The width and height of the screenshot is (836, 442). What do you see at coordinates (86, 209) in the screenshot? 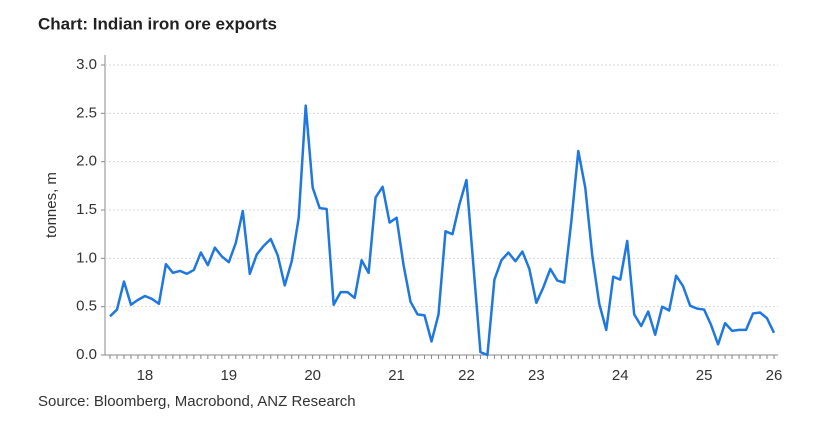
I see `y-tick-label: 1.5` at bounding box center [86, 209].